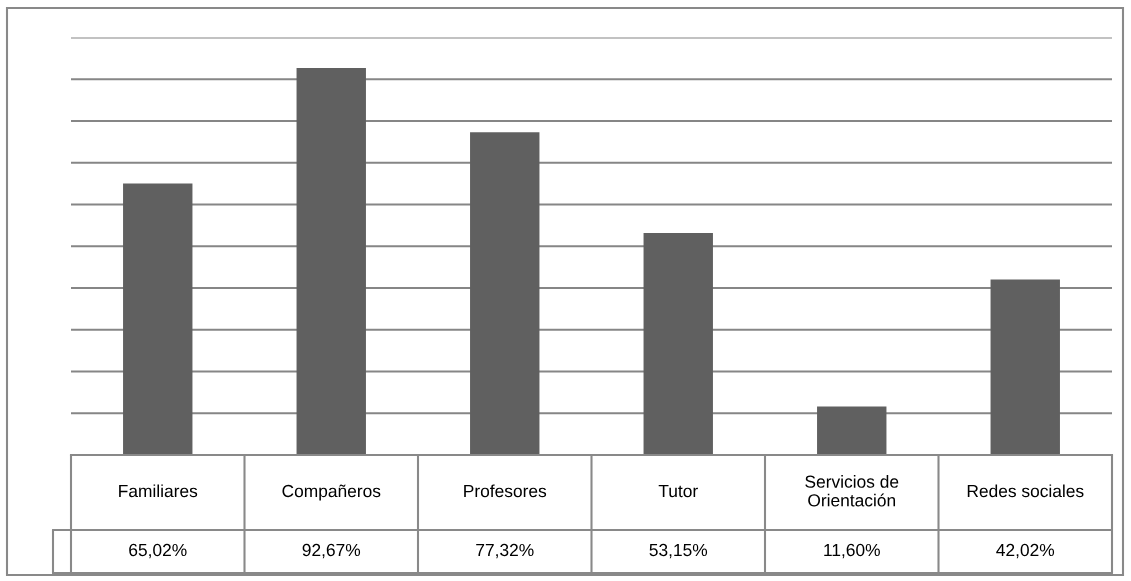  Describe the element at coordinates (852, 551) in the screenshot. I see `data-label: 11,60%` at that location.